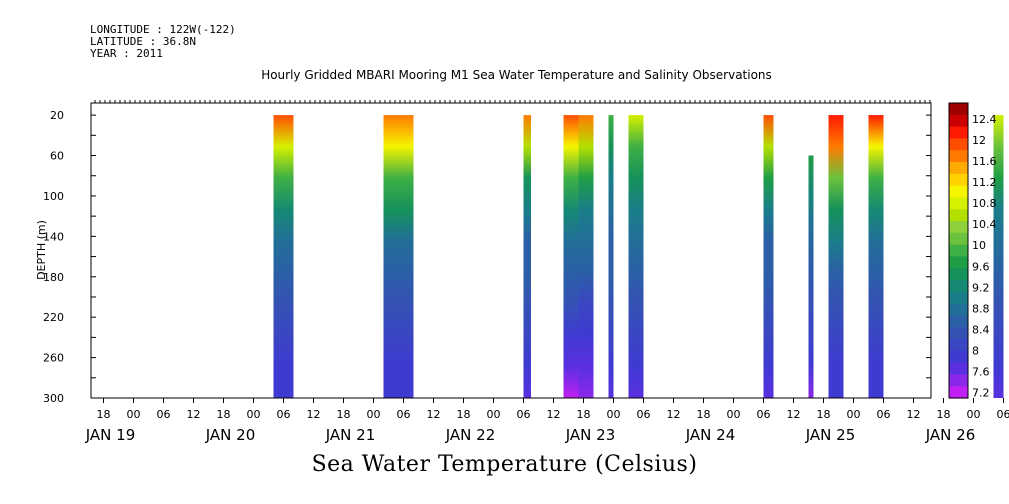 The width and height of the screenshot is (1009, 504). What do you see at coordinates (163, 29) in the screenshot?
I see `longitude-label: LONGITUDE : 122W(-122)` at bounding box center [163, 29].